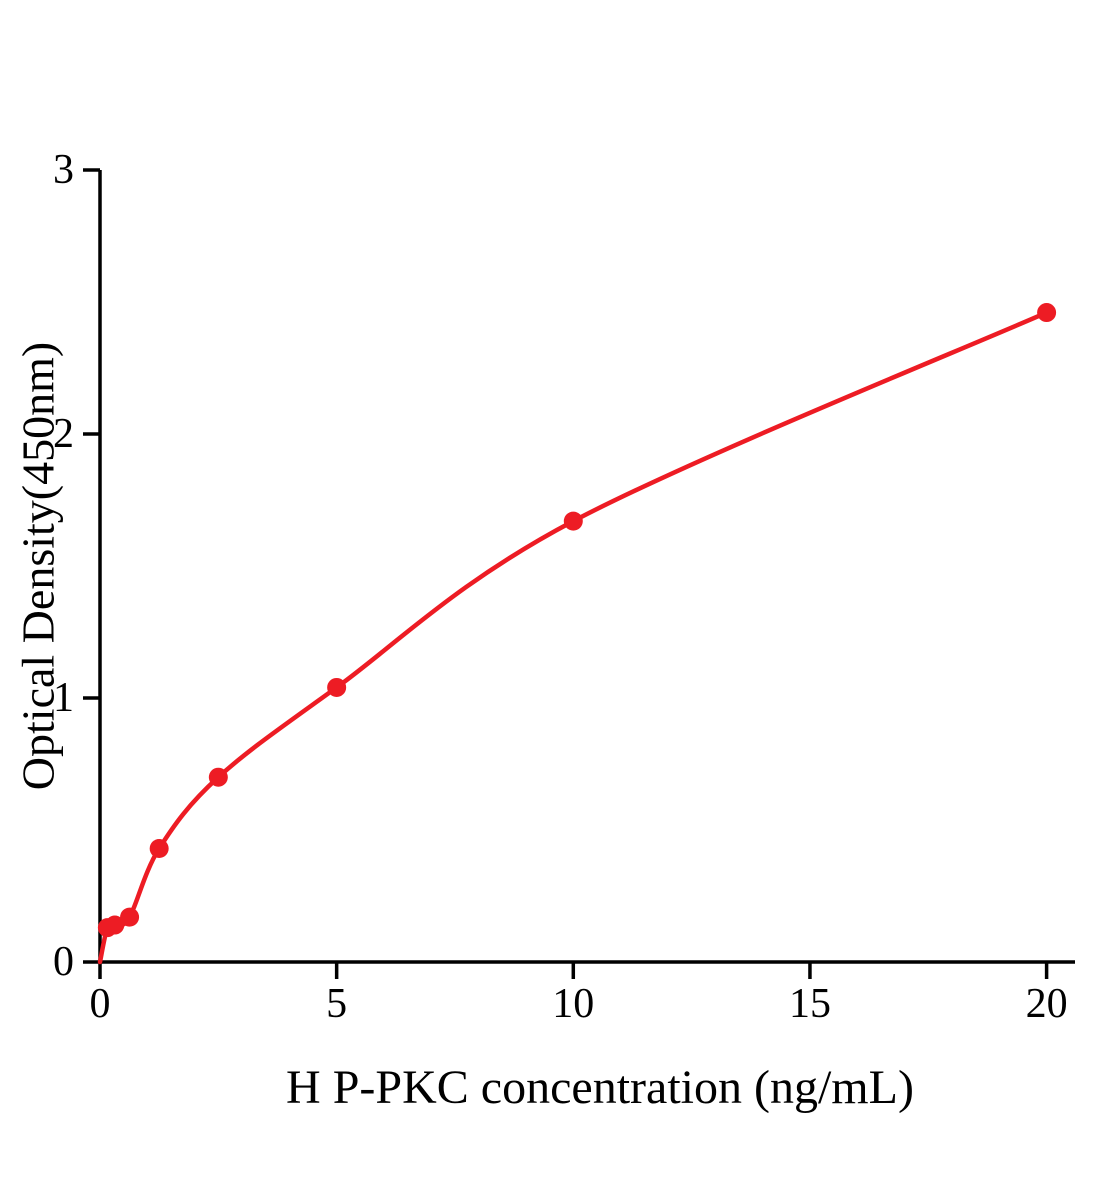  What do you see at coordinates (336, 1004) in the screenshot?
I see `x-tick-label: 5` at bounding box center [336, 1004].